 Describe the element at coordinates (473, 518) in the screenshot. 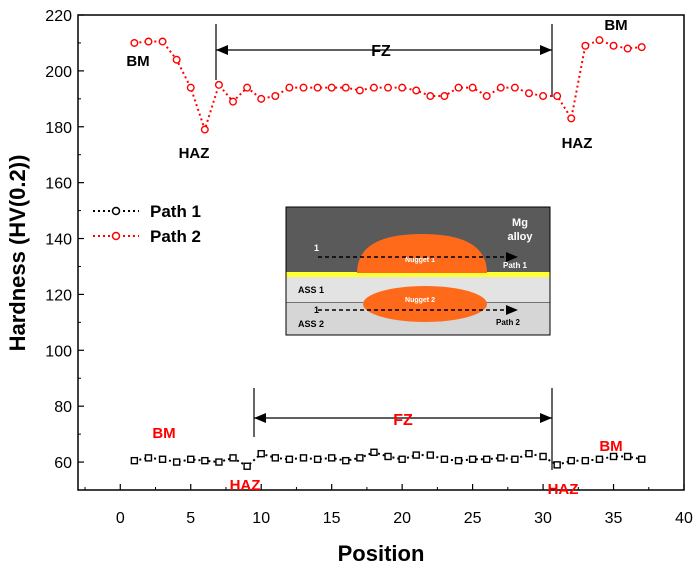

I see `x-tick-label: 25` at that location.